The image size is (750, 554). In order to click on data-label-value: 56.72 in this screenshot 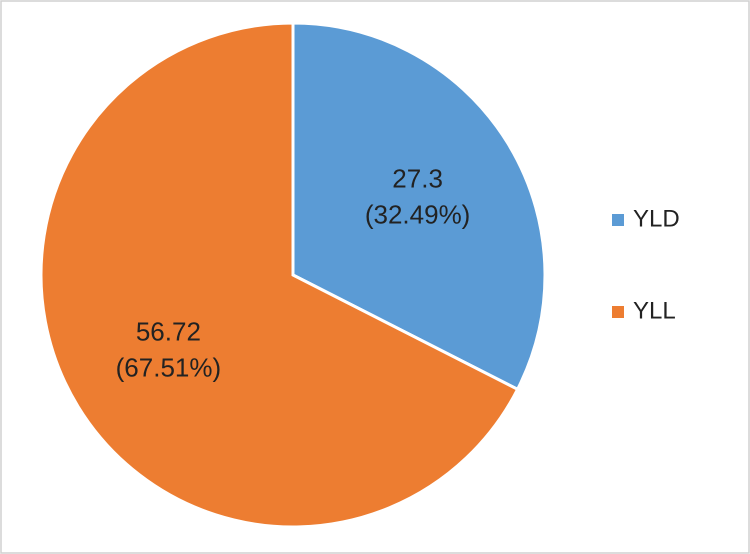, I will do `click(168, 331)`.